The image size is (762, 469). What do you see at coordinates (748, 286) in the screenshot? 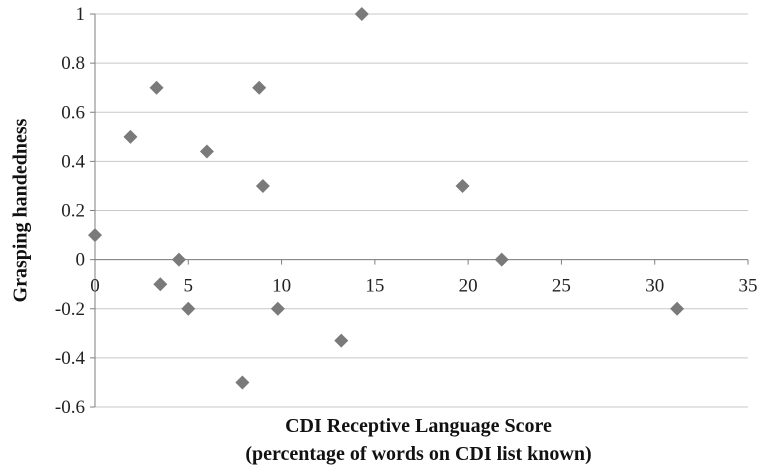
I see `x-tick-label: 35` at bounding box center [748, 286].